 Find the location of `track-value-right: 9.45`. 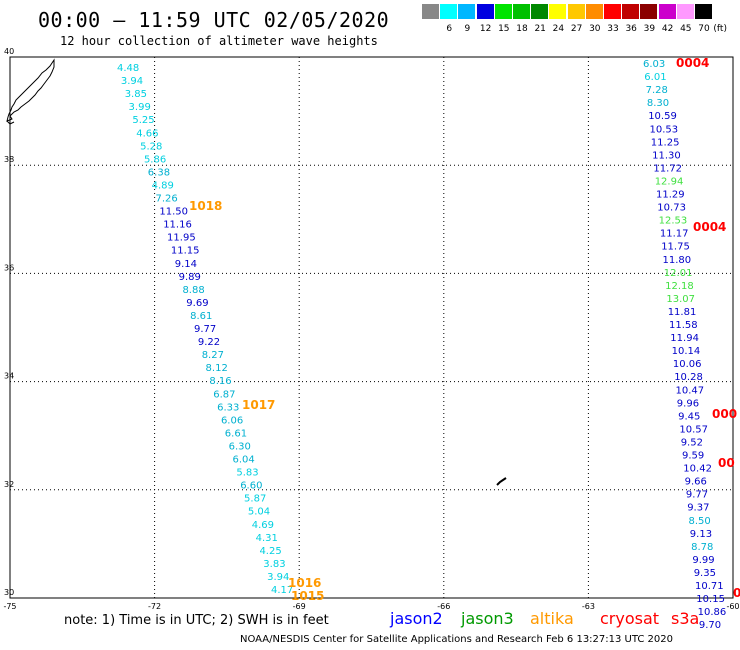

track-value-right: 9.45 is located at coordinates (689, 416).